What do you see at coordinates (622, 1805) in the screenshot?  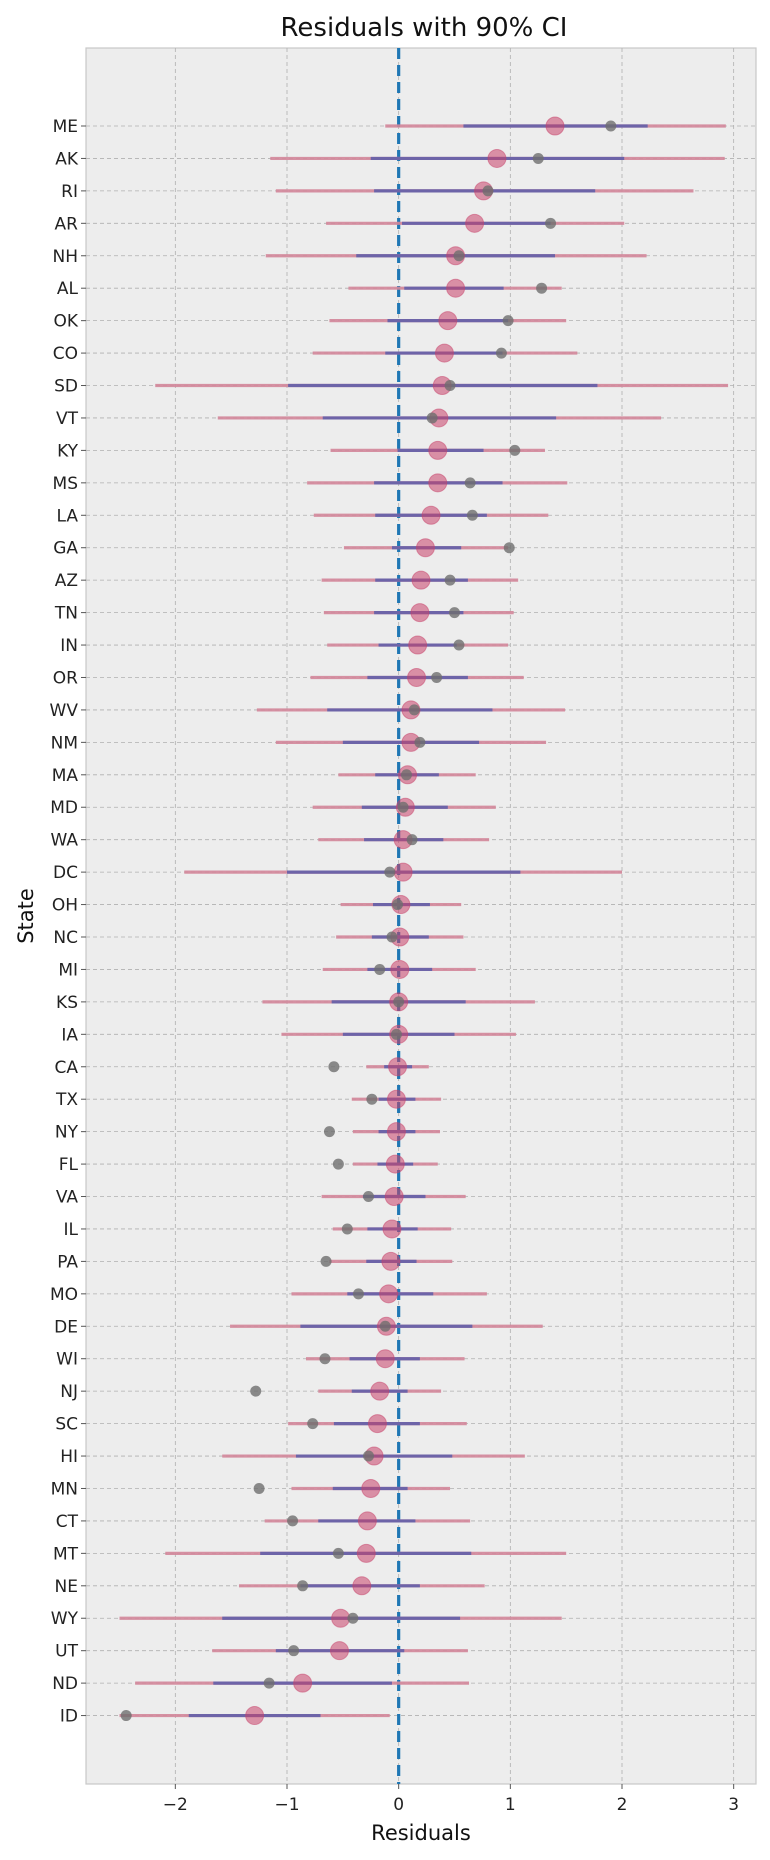 I see `x-tick-label: 2` at bounding box center [622, 1805].